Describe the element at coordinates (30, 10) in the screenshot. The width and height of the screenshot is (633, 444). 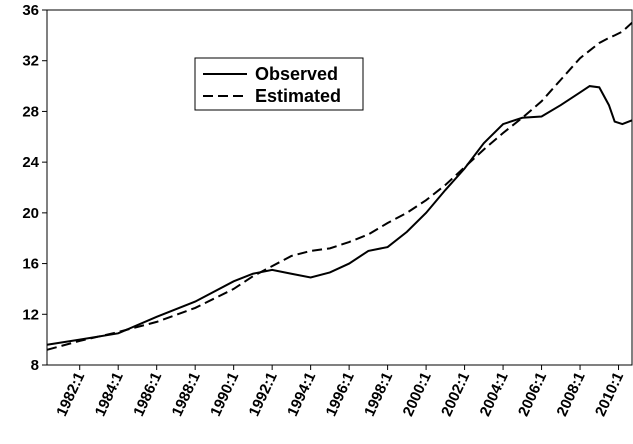
I see `y-tick-label: 36` at that location.